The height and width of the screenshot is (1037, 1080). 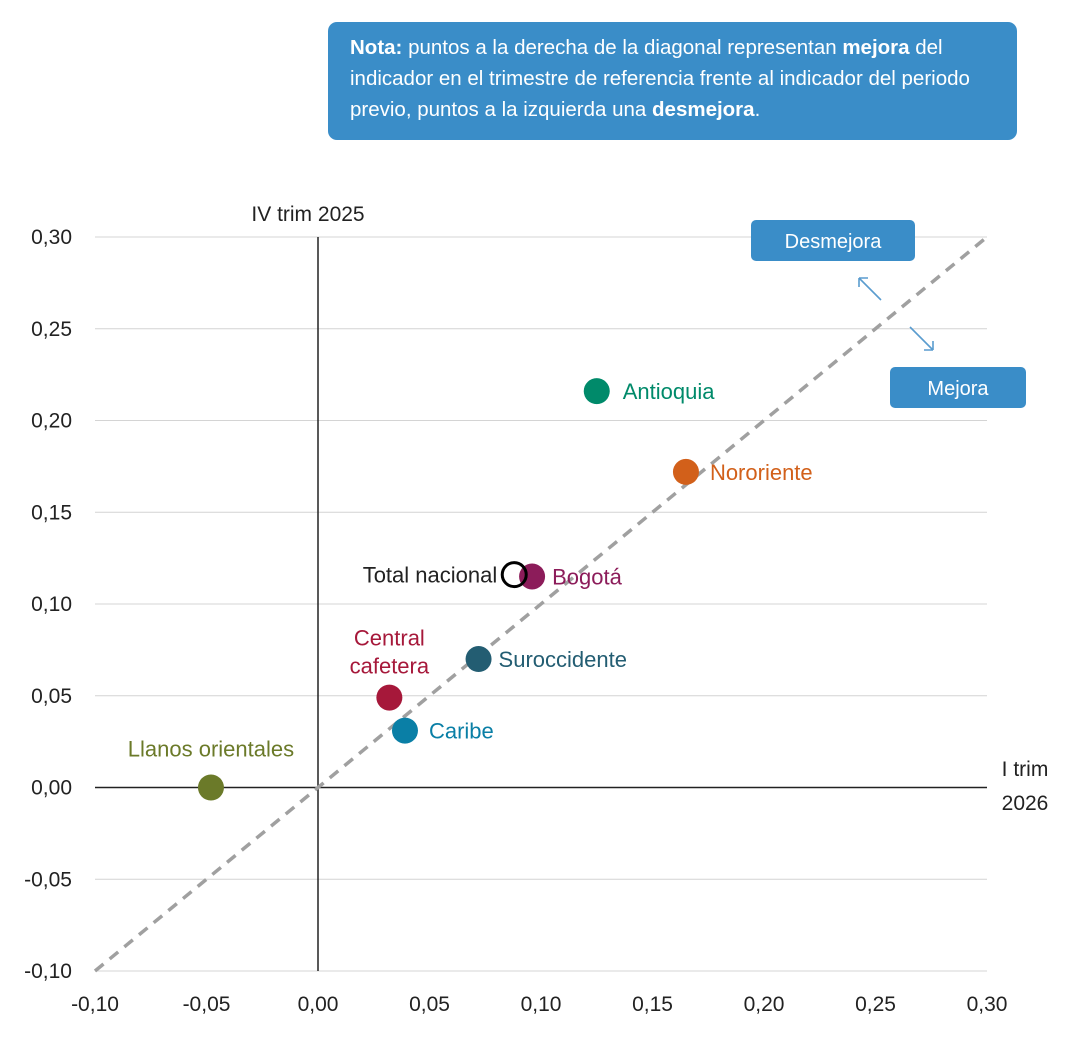 I want to click on y-tick-label: -0,05, so click(x=48, y=879).